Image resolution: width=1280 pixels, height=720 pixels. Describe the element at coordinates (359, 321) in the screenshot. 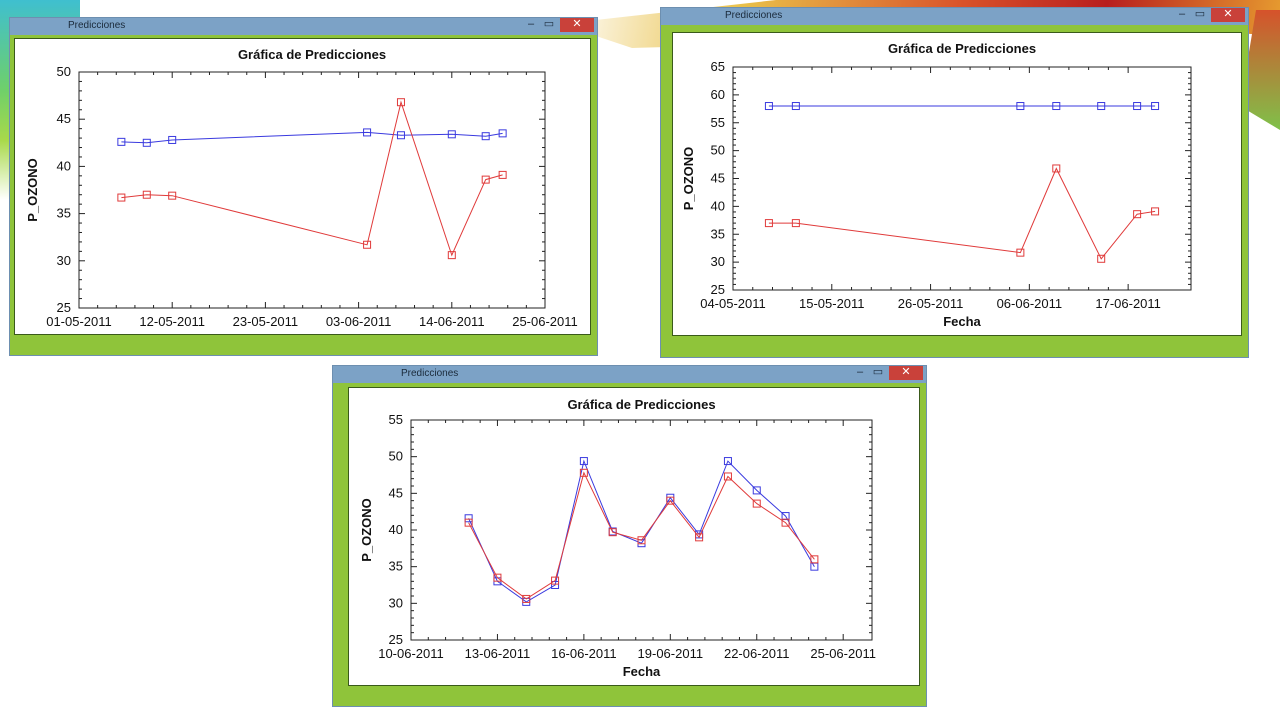

I see `x-tick-label: 03-06-2011` at that location.